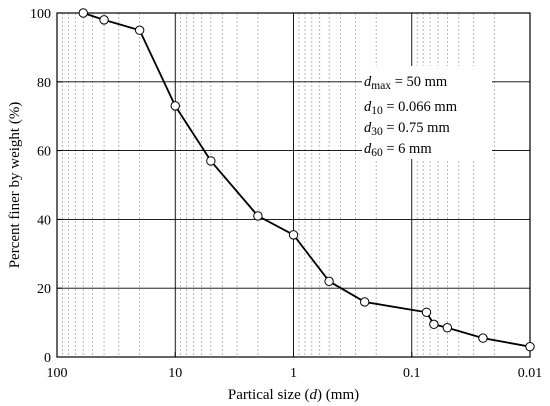  I want to click on y-tick-label: 80, so click(44, 83).